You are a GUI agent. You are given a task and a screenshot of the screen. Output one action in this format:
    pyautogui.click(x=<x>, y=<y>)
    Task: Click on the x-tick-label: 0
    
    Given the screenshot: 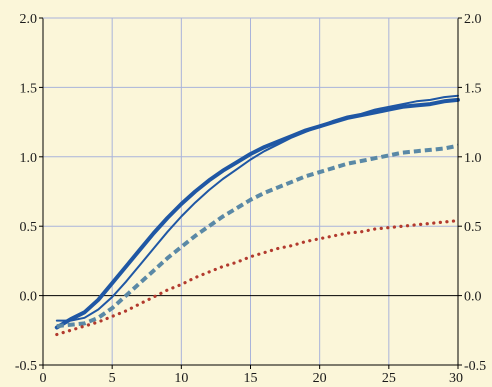 What is the action you would take?
    pyautogui.click(x=43, y=378)
    